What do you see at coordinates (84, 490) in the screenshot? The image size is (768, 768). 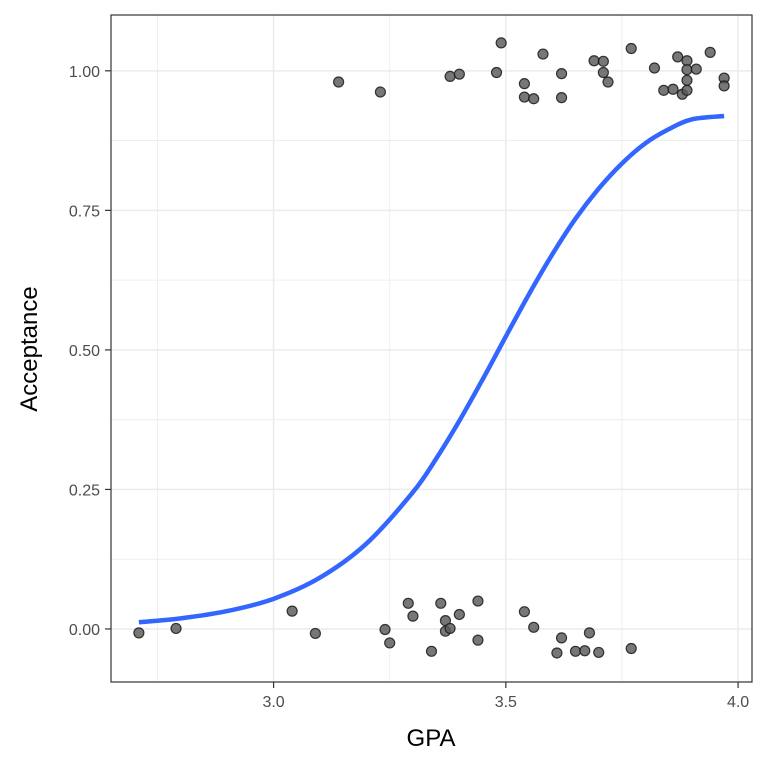 I see `y-tick-label-1: 0.25` at bounding box center [84, 490].